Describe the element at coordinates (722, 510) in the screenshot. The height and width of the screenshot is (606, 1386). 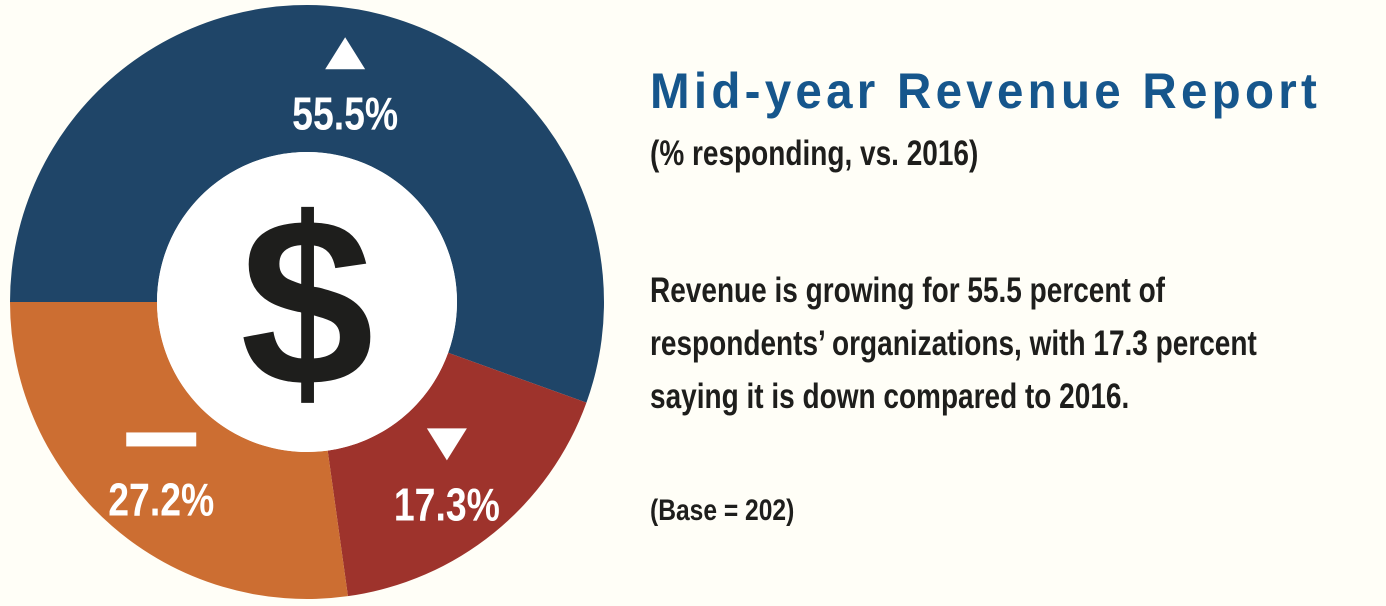
I see `base-note: (Base = 202)` at that location.